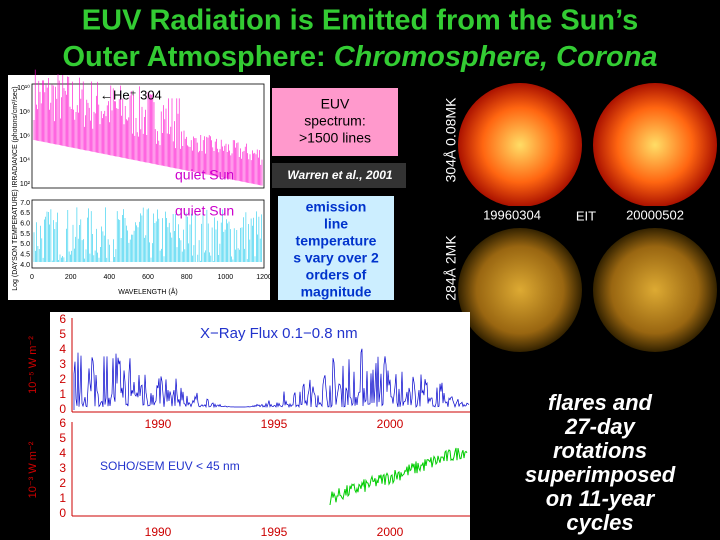 Image resolution: width=720 pixels, height=540 pixels. I want to click on box-line: spectrum:, so click(334, 121).